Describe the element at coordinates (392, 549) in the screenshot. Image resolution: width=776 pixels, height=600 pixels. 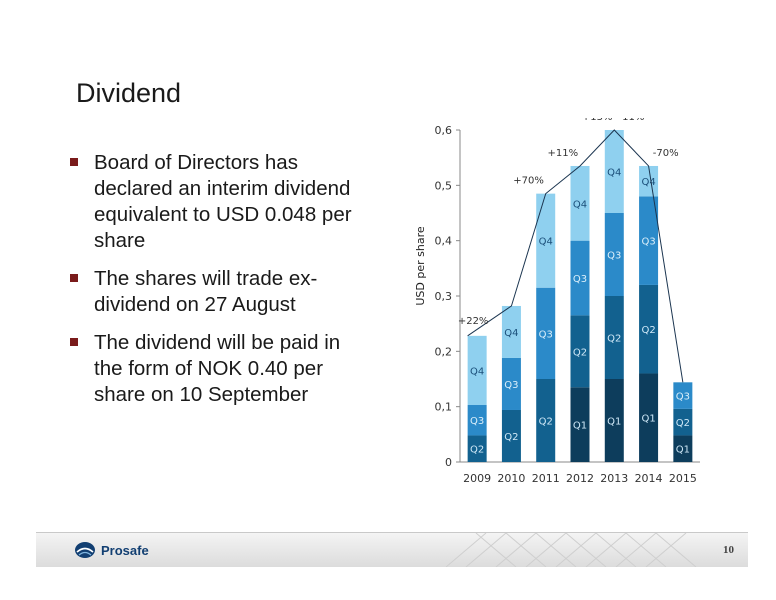
I see `footer-bar: Prosafe 10` at that location.